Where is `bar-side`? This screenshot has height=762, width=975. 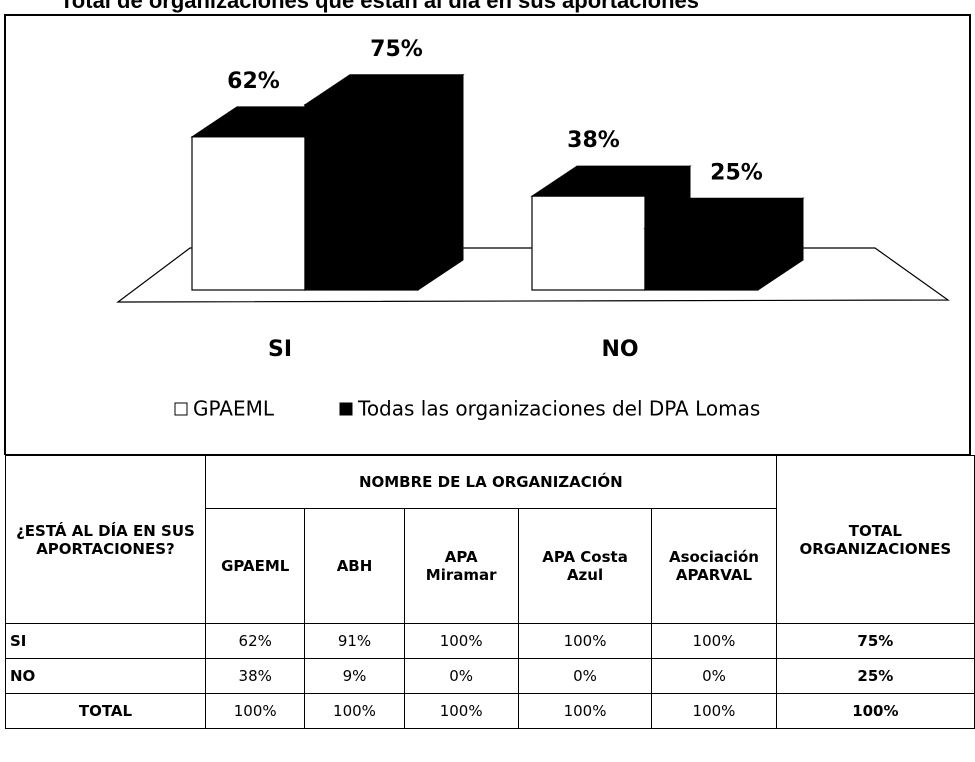
bar-side is located at coordinates (440, 182).